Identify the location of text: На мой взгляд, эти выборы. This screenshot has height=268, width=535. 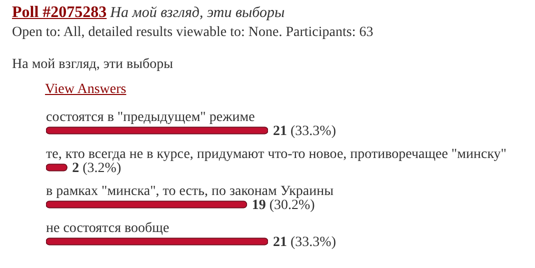
(93, 65).